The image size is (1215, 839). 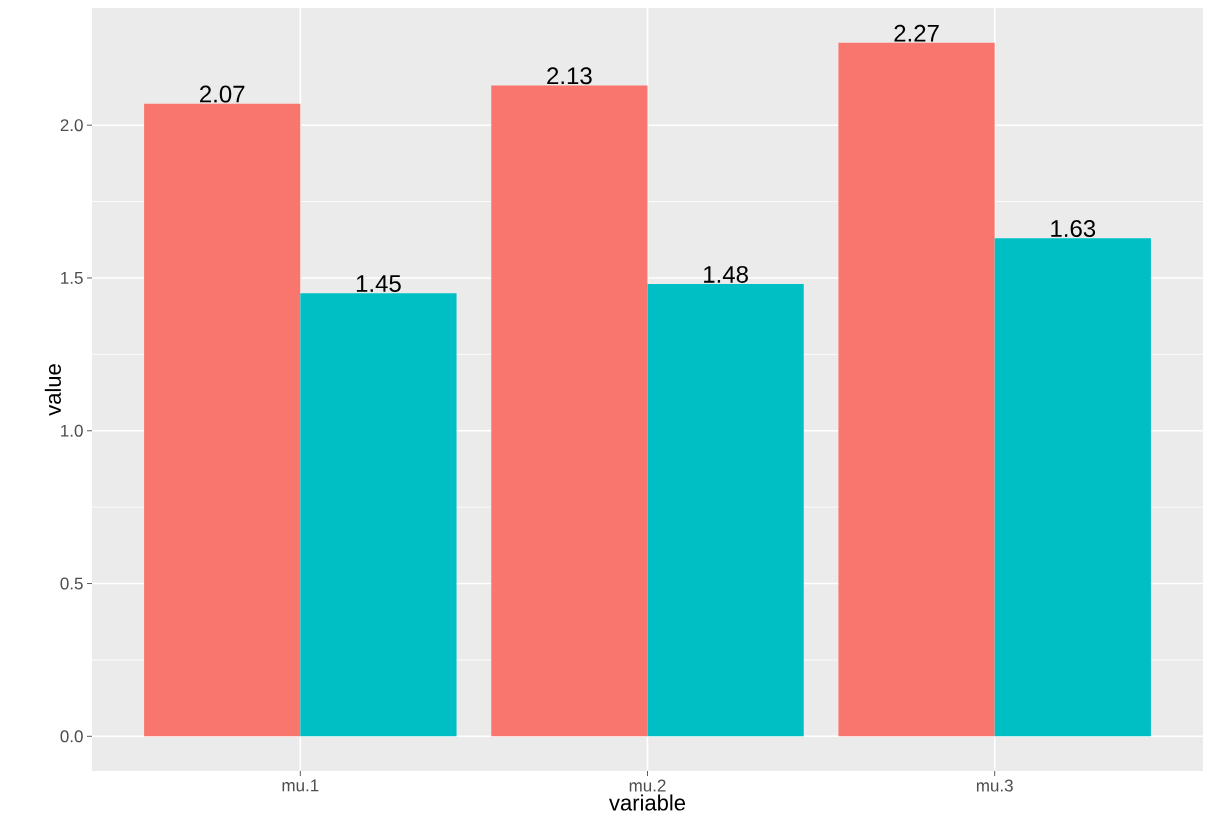 I want to click on y-tick-label: 1.0, so click(x=72, y=430).